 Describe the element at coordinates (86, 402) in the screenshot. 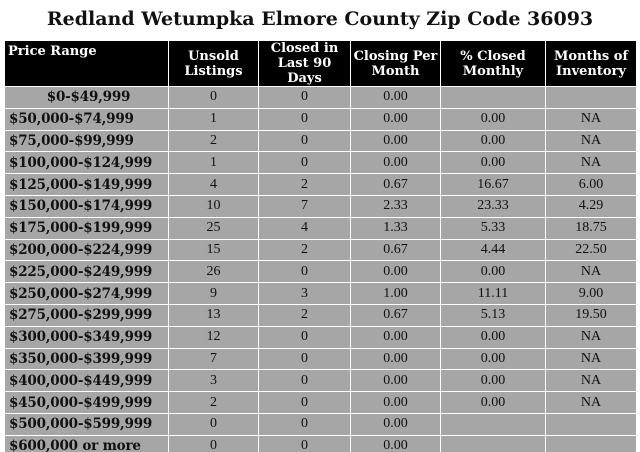

I see `price-range: $450,000-$499,999` at that location.